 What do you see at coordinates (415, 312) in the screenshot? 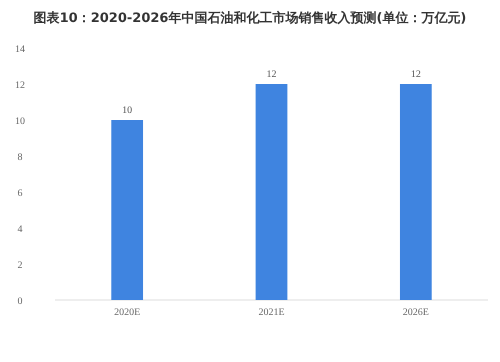
I see `x-tick-label: 2026E` at bounding box center [415, 312].